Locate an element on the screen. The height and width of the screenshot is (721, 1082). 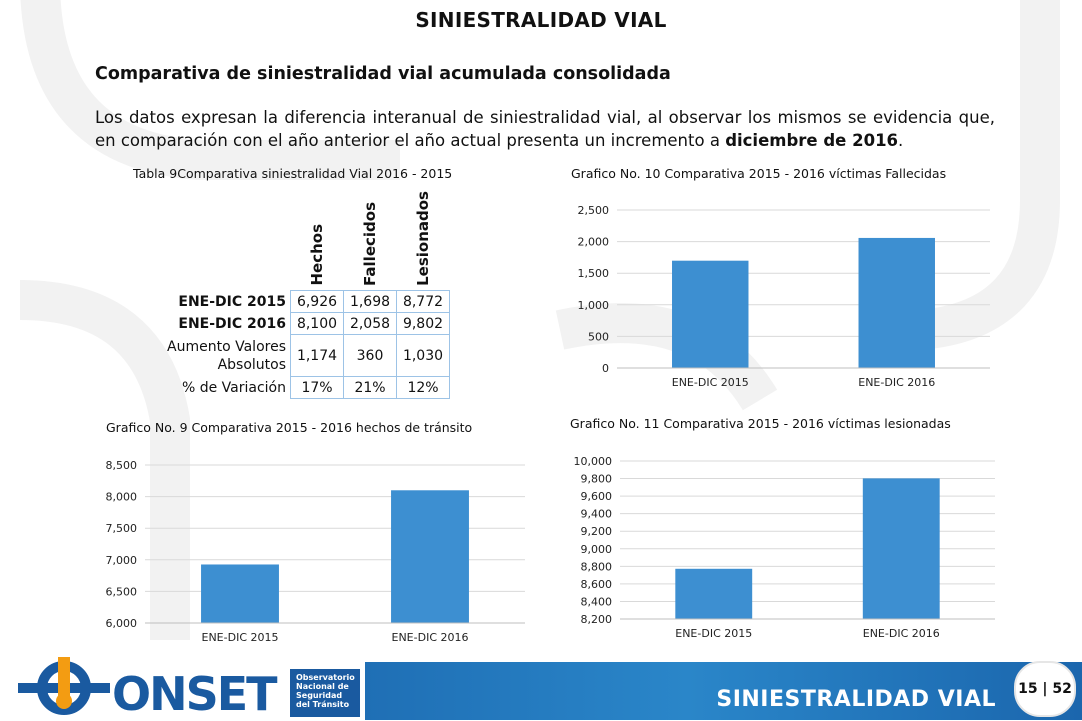
y-tick-label: 9,600 is located at coordinates (597, 496).